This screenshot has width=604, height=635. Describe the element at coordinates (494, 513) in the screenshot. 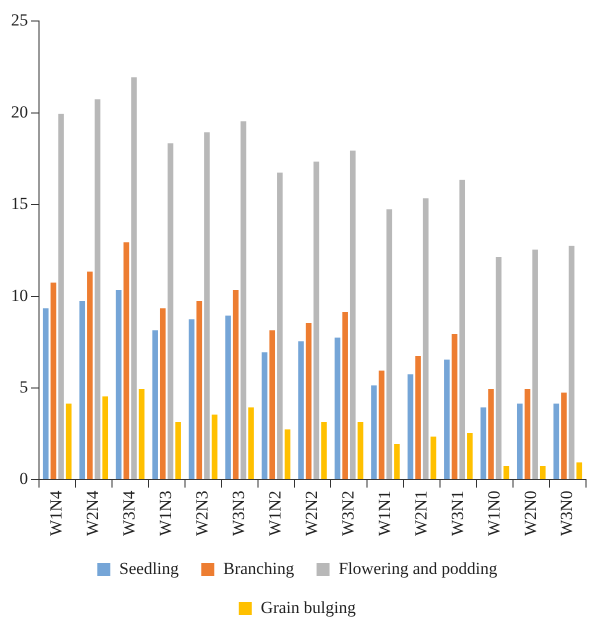

I see `x-tick-label: W1N0` at that location.